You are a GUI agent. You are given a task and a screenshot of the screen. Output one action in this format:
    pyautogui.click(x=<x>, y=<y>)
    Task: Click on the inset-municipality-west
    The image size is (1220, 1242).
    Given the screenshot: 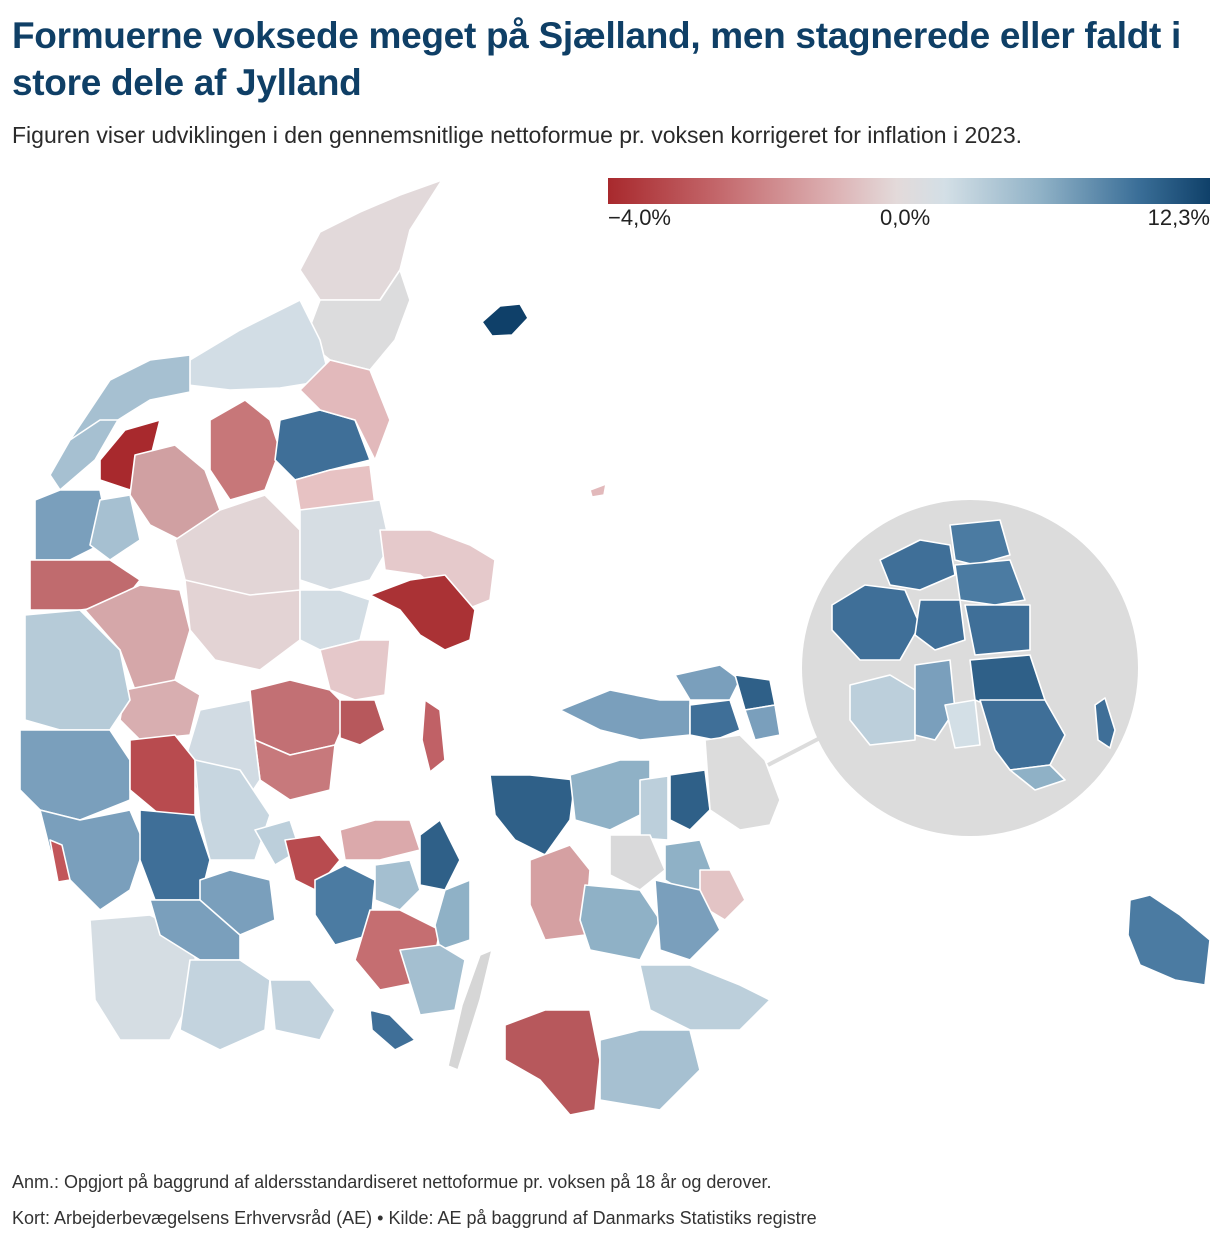 What is the action you would take?
    pyautogui.click(x=876, y=622)
    